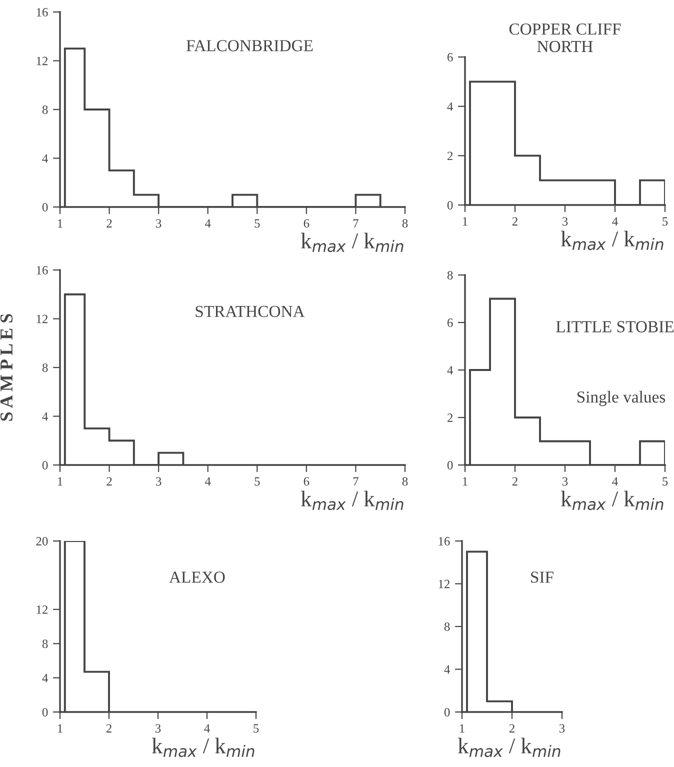 Image resolution: width=674 pixels, height=767 pixels. Describe the element at coordinates (250, 312) in the screenshot. I see `text: STRATHCONA` at that location.